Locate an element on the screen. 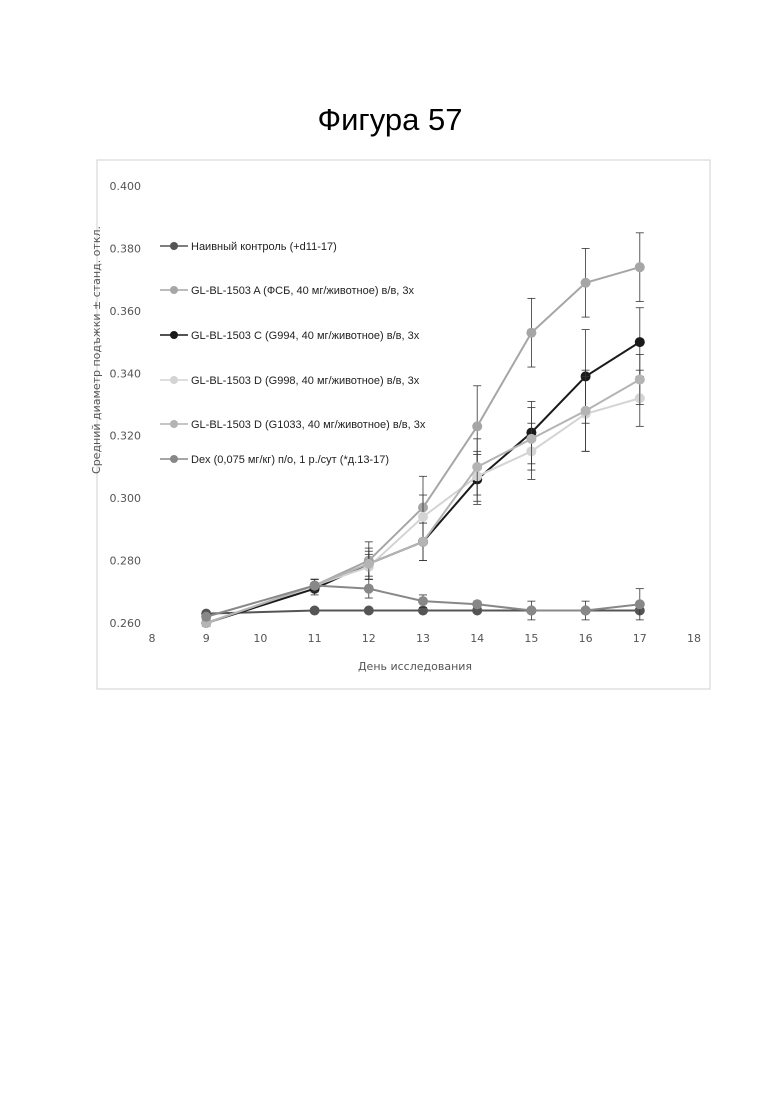  y-tick-label: 0.260 is located at coordinates (126, 623).